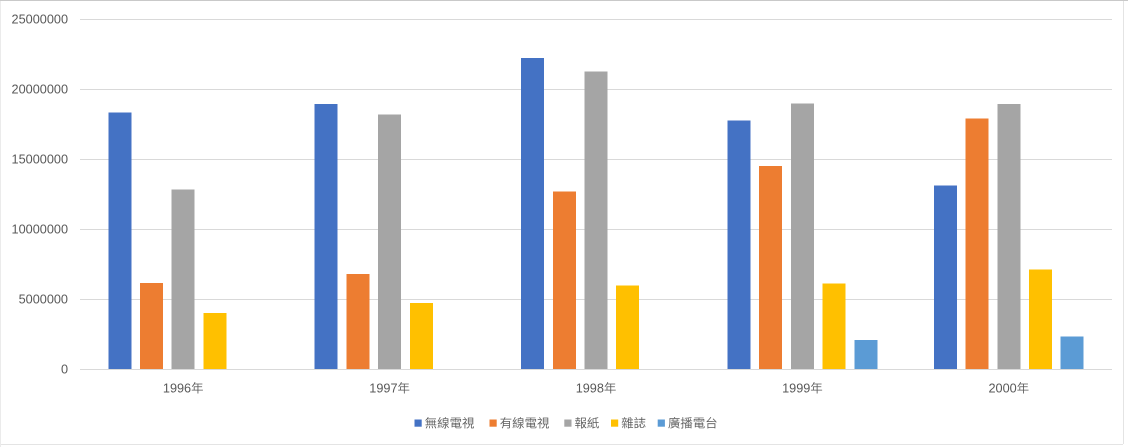  I want to click on svg-text: 15000000, so click(40, 160).